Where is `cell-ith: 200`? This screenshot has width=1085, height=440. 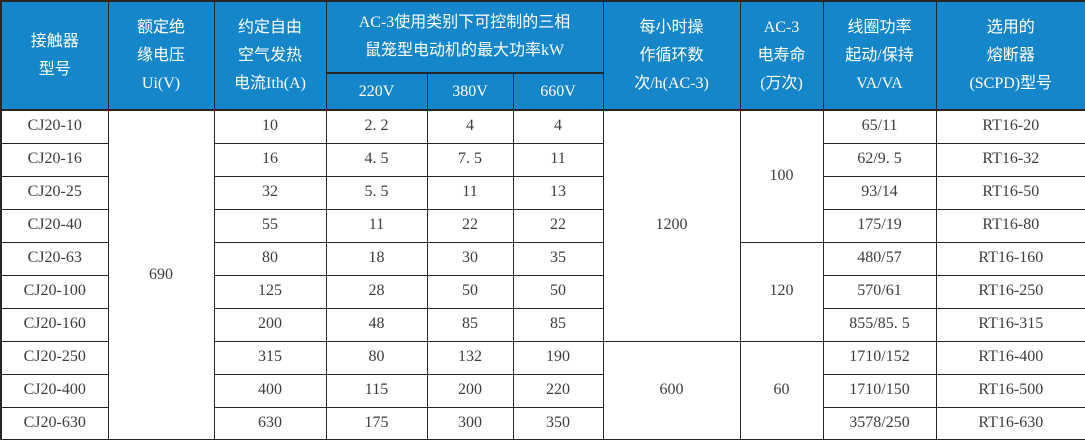
cell-ith: 200 is located at coordinates (270, 324).